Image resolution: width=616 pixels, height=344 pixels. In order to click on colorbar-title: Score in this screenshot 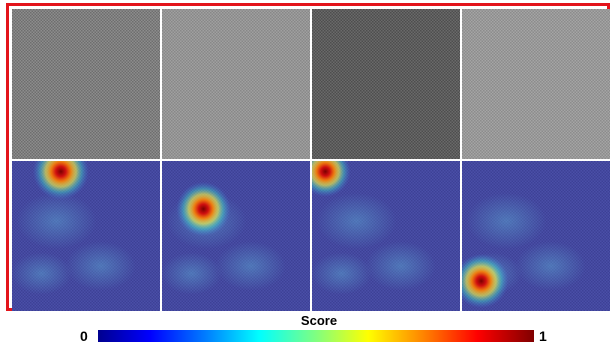, I will do `click(319, 320)`.